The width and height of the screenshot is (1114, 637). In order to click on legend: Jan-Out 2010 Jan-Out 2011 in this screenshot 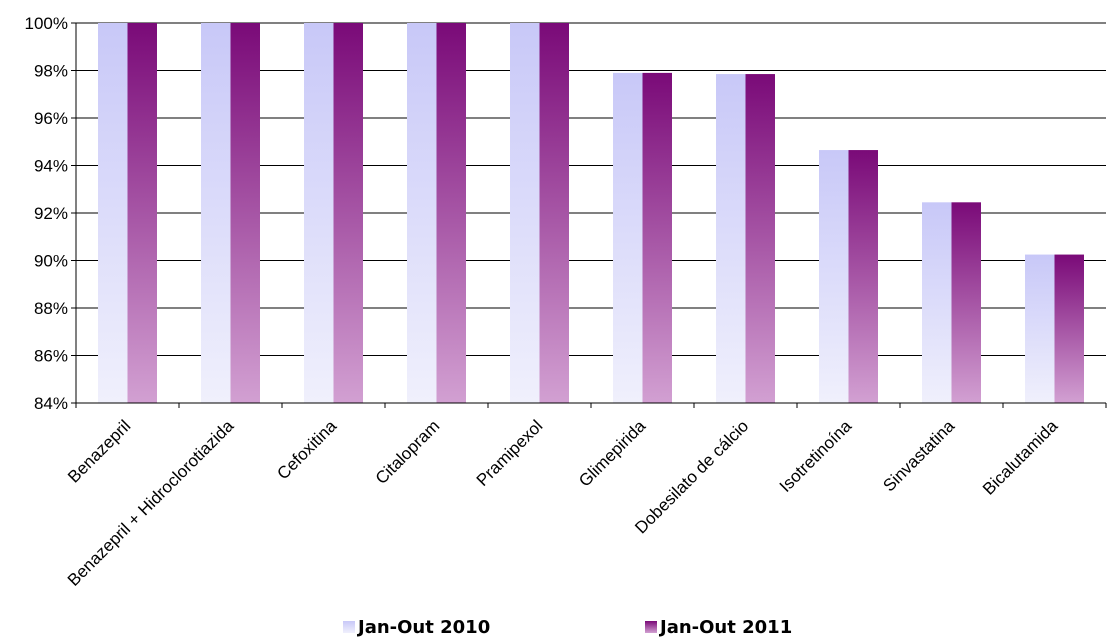, I will do `click(567, 627)`.